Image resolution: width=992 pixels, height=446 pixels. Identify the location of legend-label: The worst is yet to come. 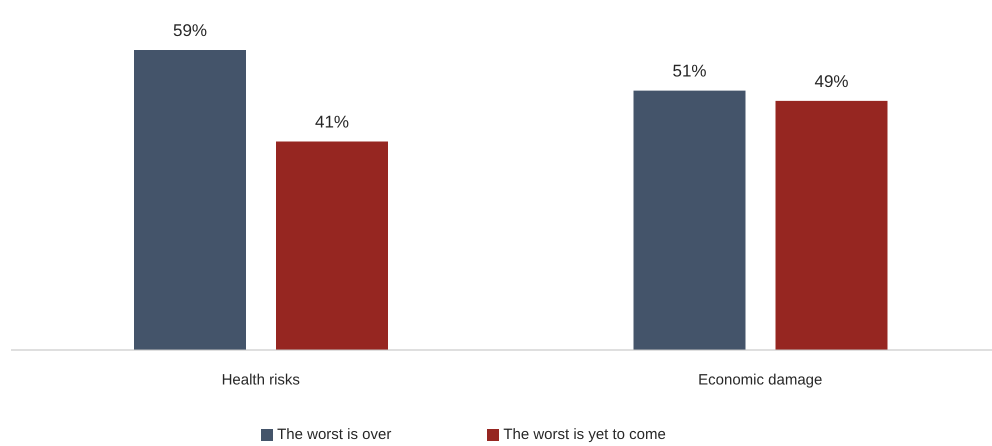
(584, 435).